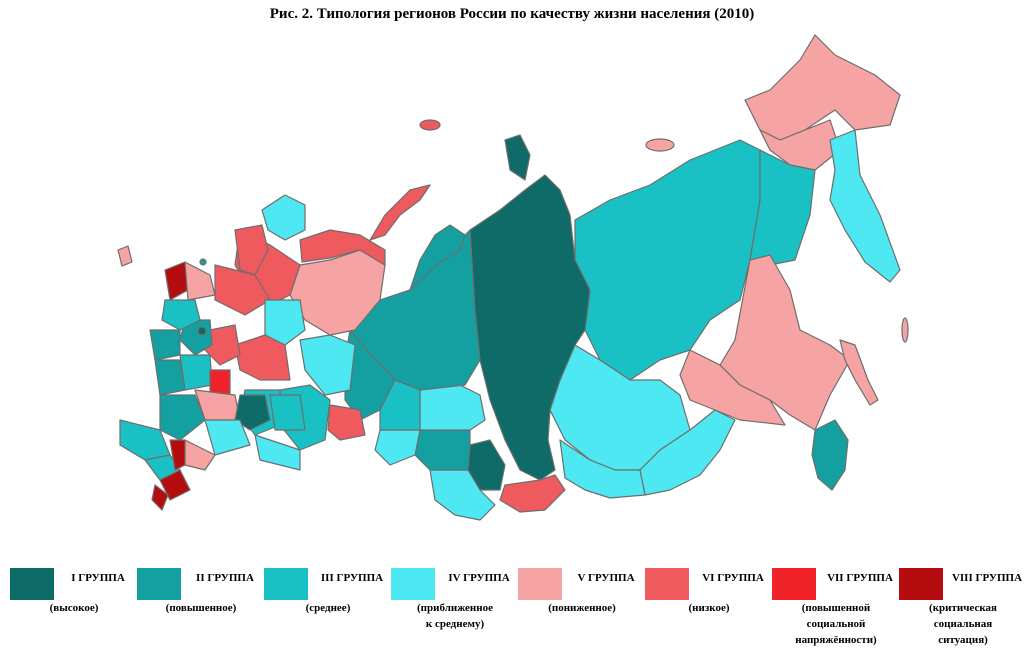  What do you see at coordinates (865, 206) in the screenshot?
I see `region-kamchatka` at bounding box center [865, 206].